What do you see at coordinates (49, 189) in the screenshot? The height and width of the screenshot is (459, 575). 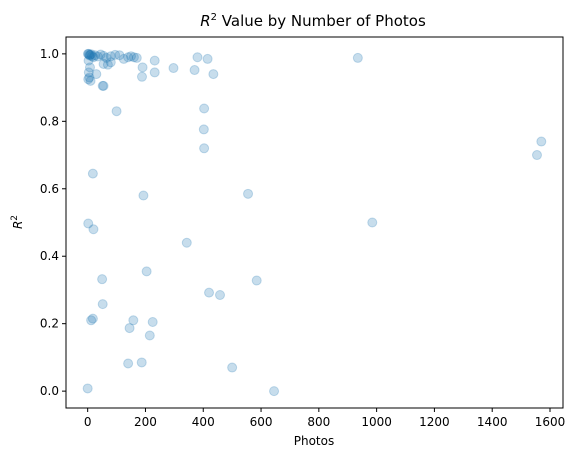 I see `y-tick-label: 0.6` at bounding box center [49, 189].